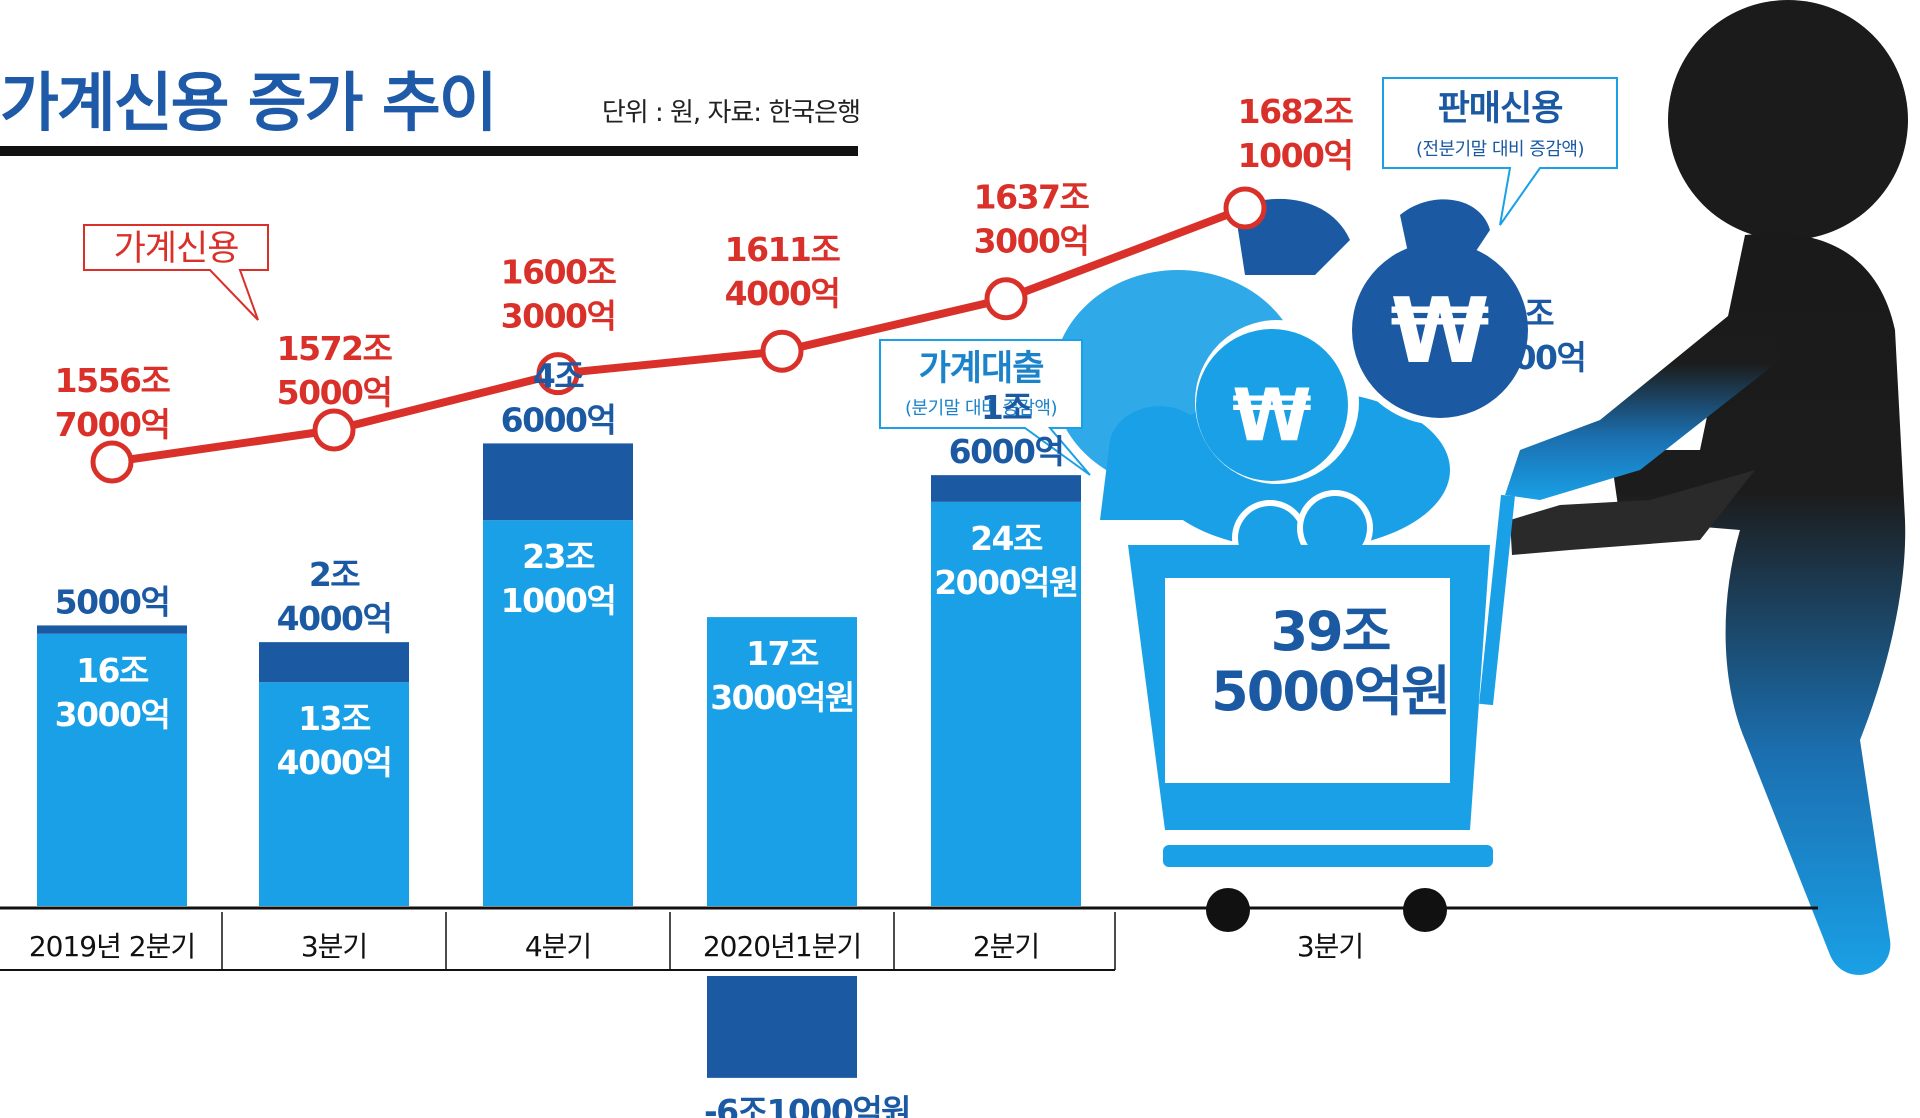  Describe the element at coordinates (1330, 631) in the screenshot. I see `loan-label-cart-line1: 39조` at that location.